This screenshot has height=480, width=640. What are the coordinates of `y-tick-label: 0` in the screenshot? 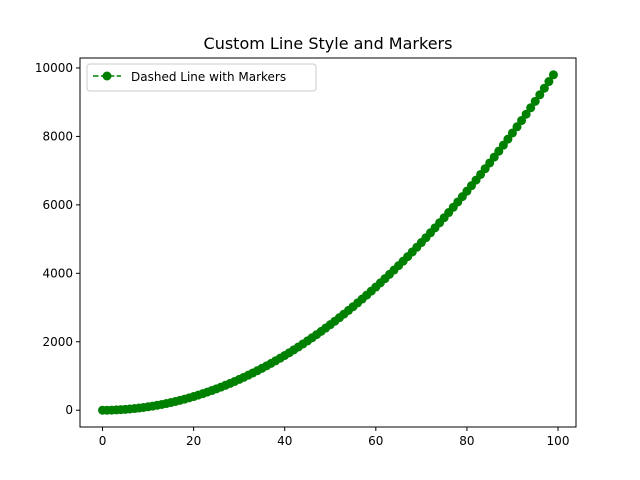 It's located at (69, 410).